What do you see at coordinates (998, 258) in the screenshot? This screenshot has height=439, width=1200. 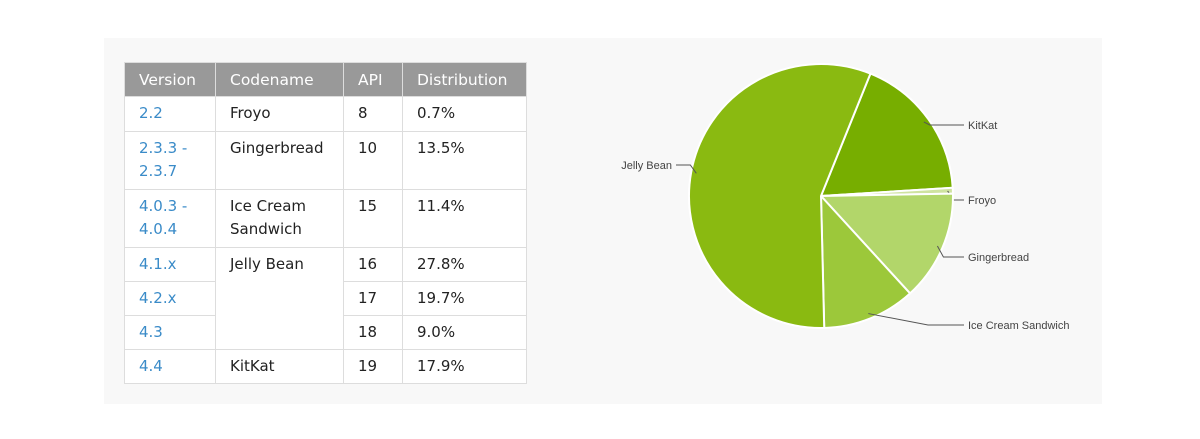 I see `pie-label: Gingerbread` at bounding box center [998, 258].